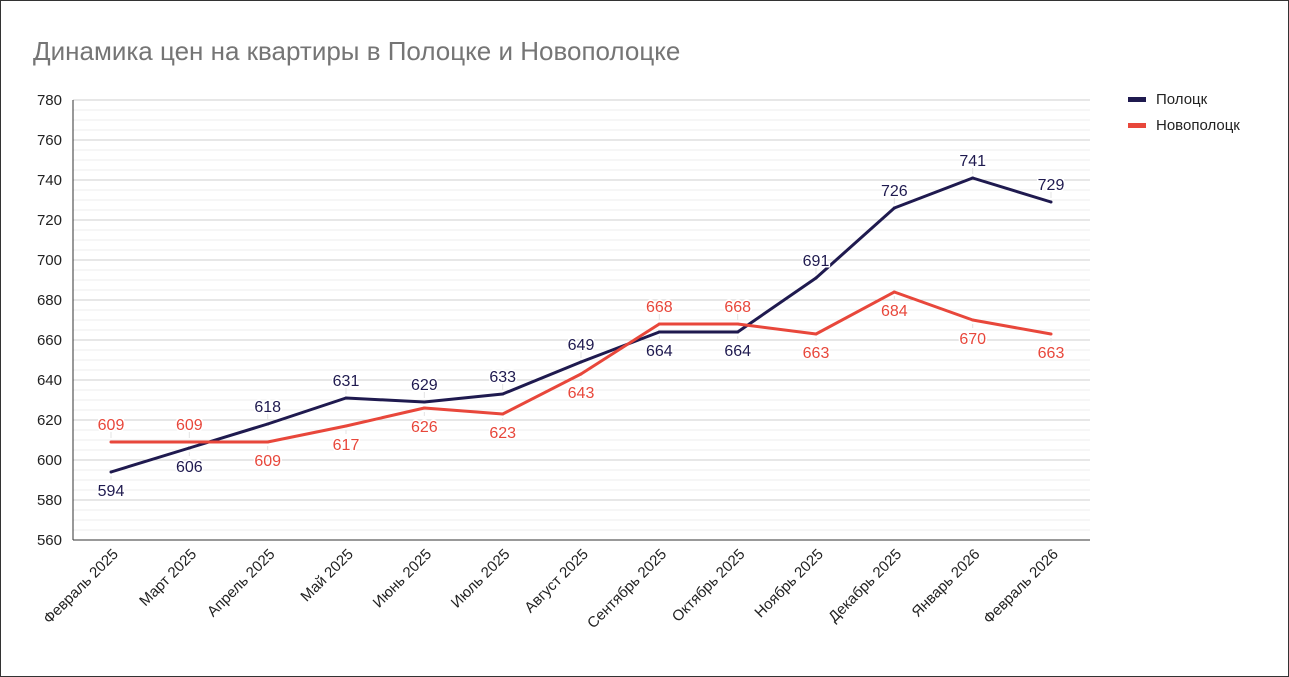 The height and width of the screenshot is (677, 1289). Describe the element at coordinates (502, 433) in the screenshot. I see `data-label: 623` at that location.